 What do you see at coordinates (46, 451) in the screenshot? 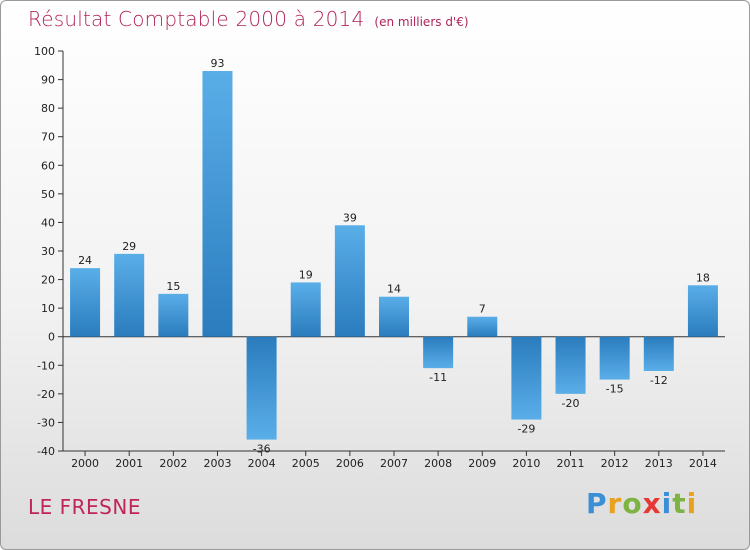
I see `y-tick-label: -40` at bounding box center [46, 451].